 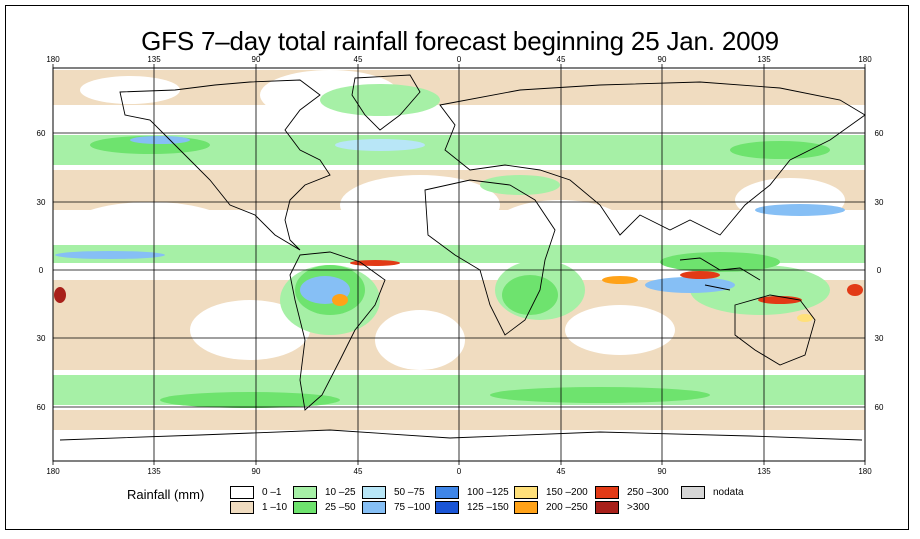 I want to click on legend-item: 25 –50, so click(x=324, y=507).